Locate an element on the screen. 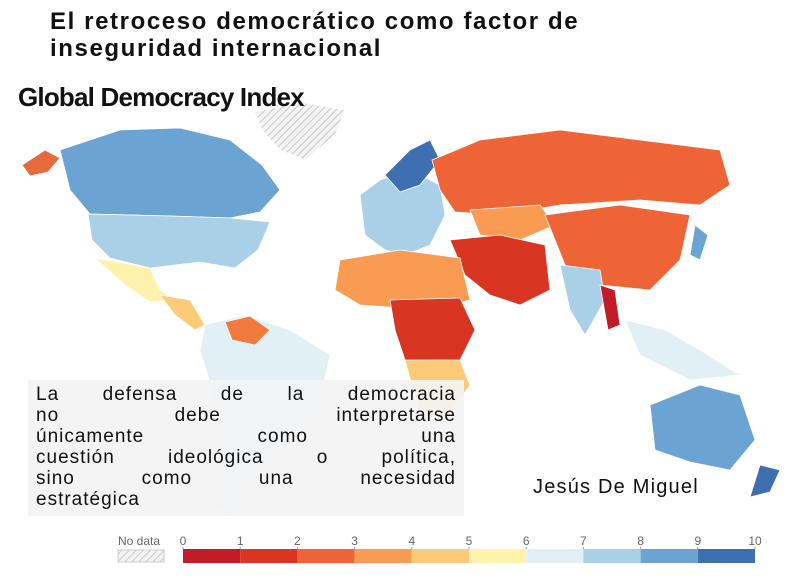 This screenshot has width=800, height=582. title-line: inseguridad internacional is located at coordinates (216, 48).